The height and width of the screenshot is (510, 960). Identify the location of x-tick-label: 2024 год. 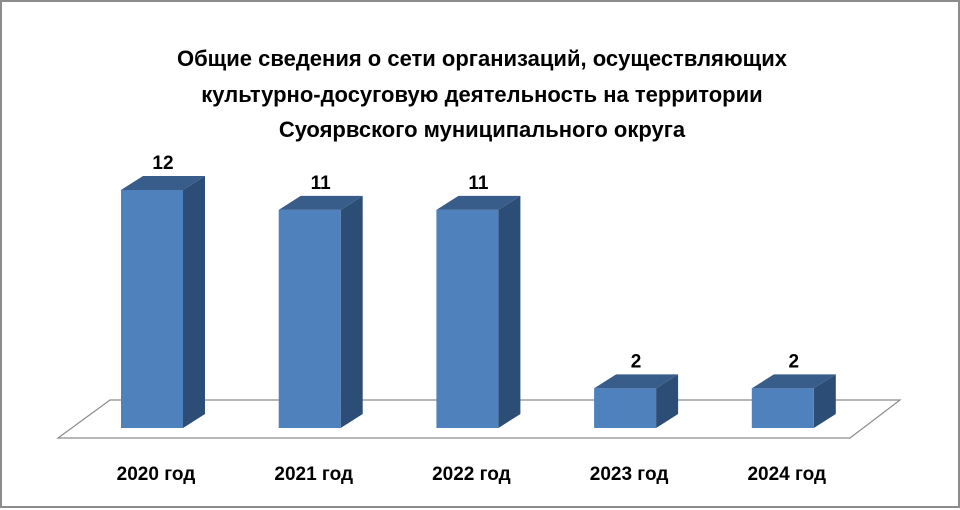
(786, 474).